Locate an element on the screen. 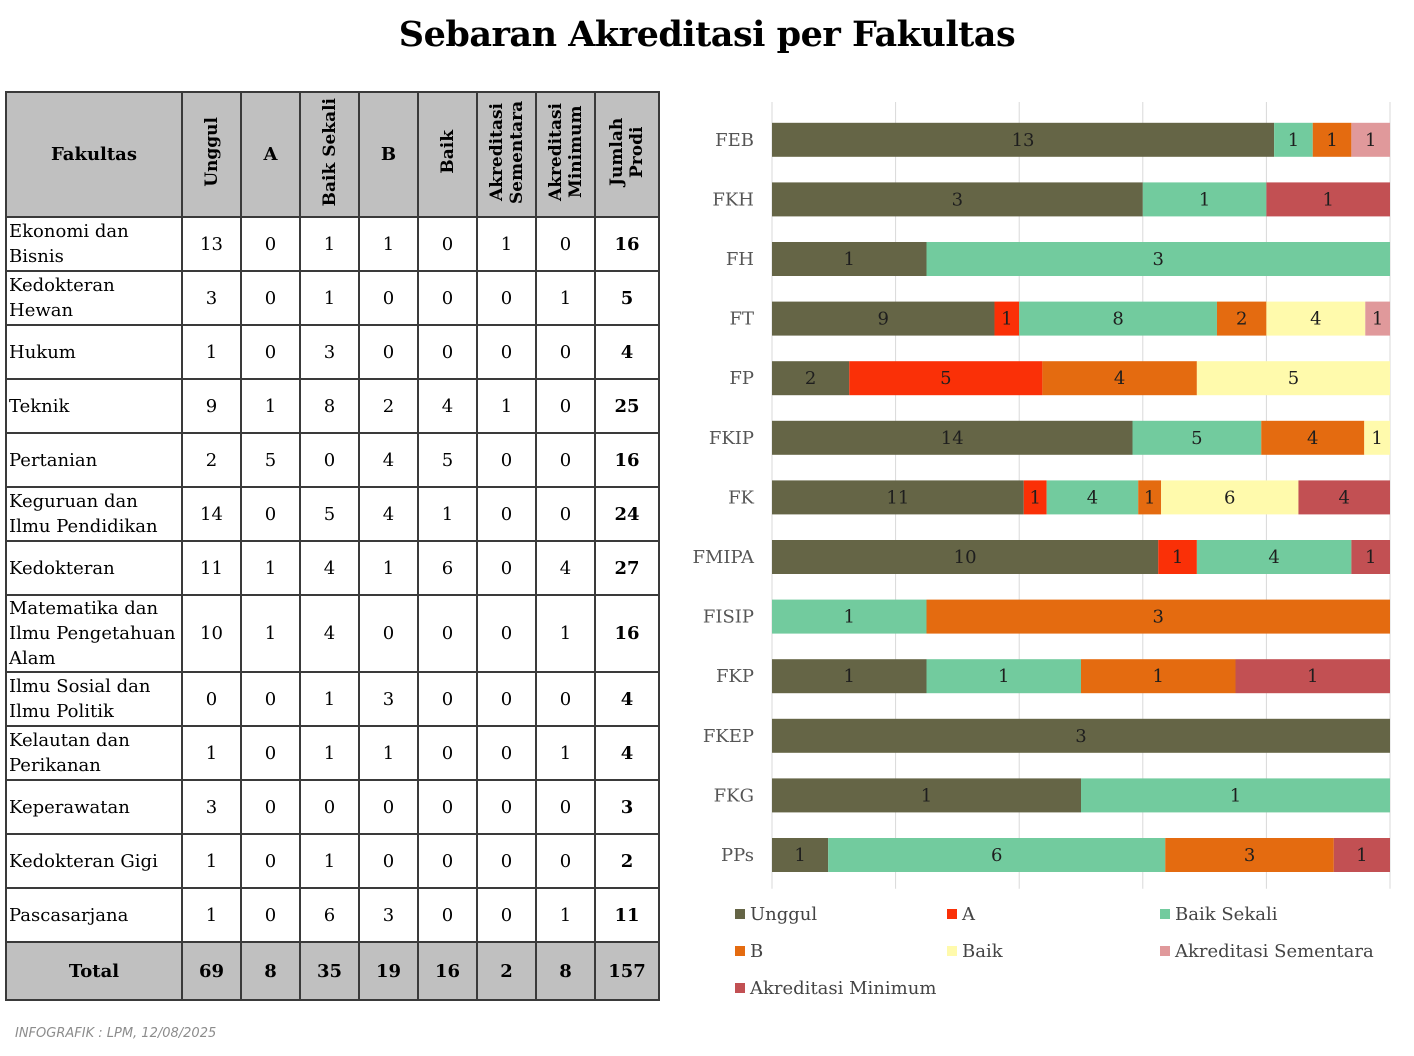 This screenshot has height=1056, width=1414. jumlah-prodi-cell: 16 is located at coordinates (627, 244).